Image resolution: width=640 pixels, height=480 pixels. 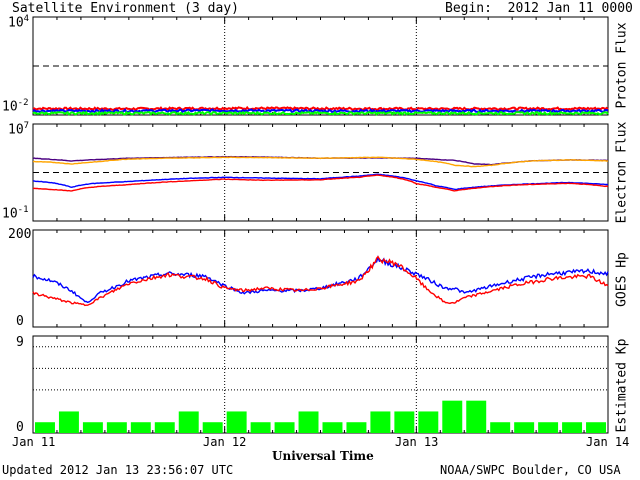 I want to click on series-line-electron-flux-blue, so click(x=320, y=182).